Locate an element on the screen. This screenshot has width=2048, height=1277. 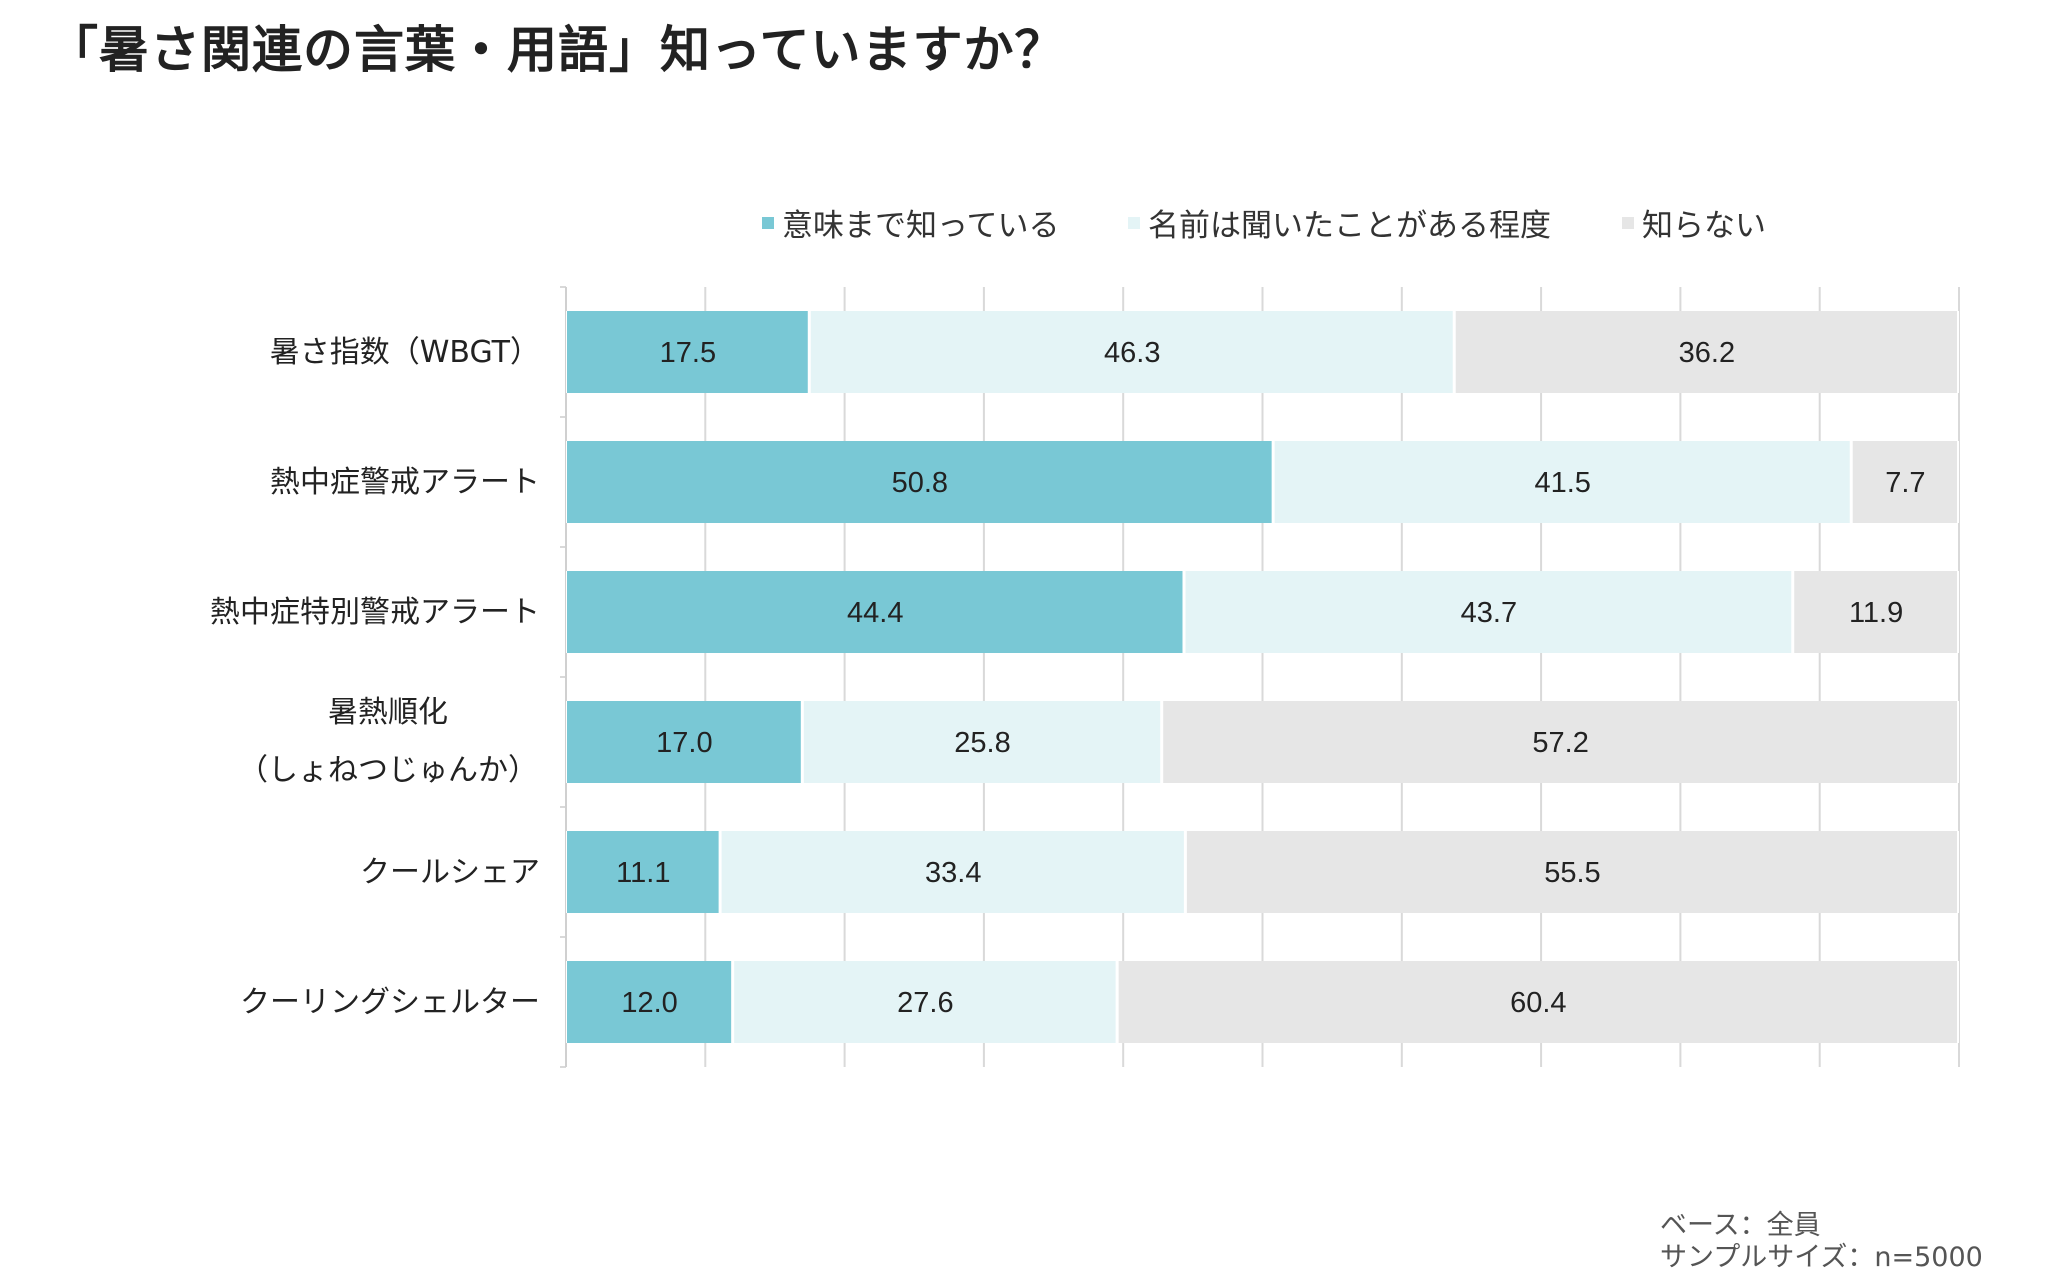
data-label: 33.4 is located at coordinates (953, 873).